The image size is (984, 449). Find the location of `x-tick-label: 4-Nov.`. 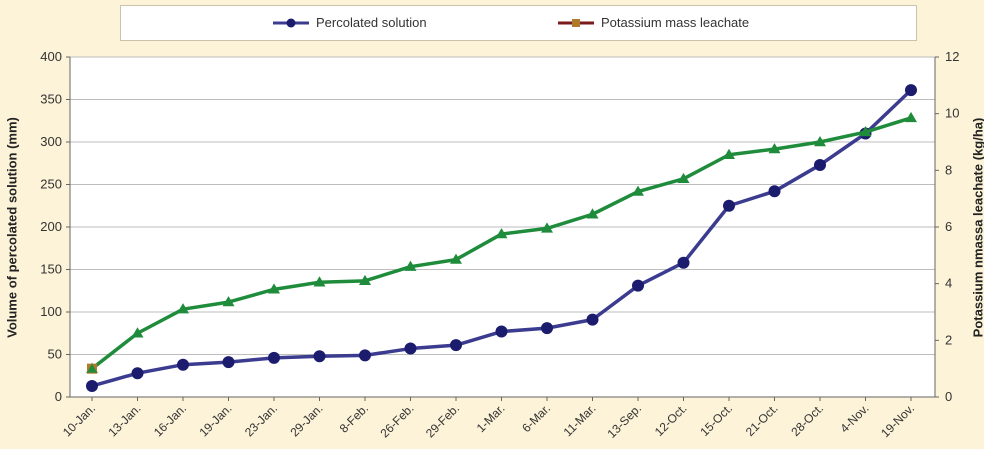

x-tick-label: 4-Nov. is located at coordinates (854, 418).